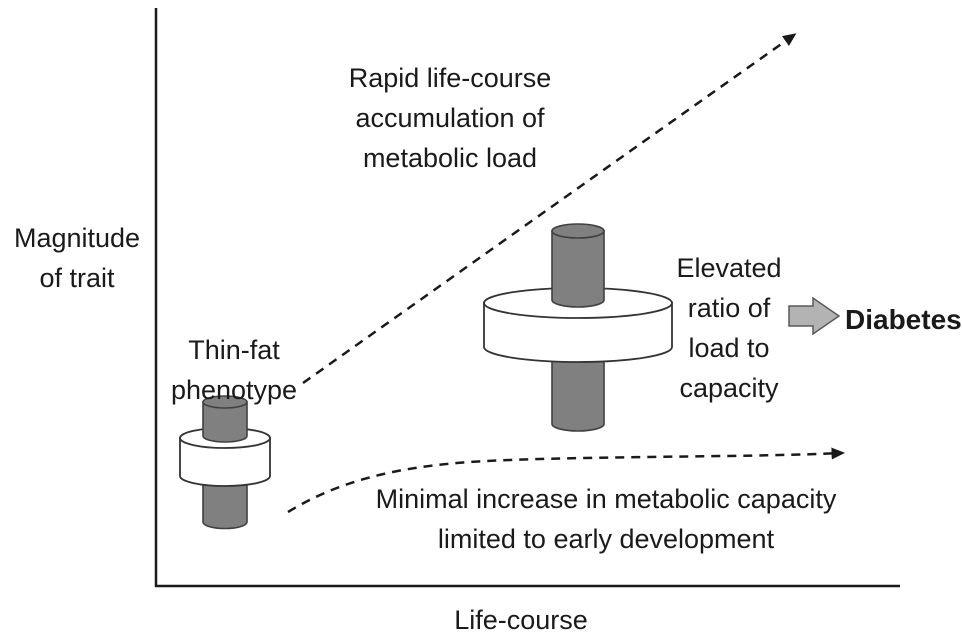 The image size is (962, 637). Describe the element at coordinates (903, 319) in the screenshot. I see `outcome-label: Diabetes` at that location.